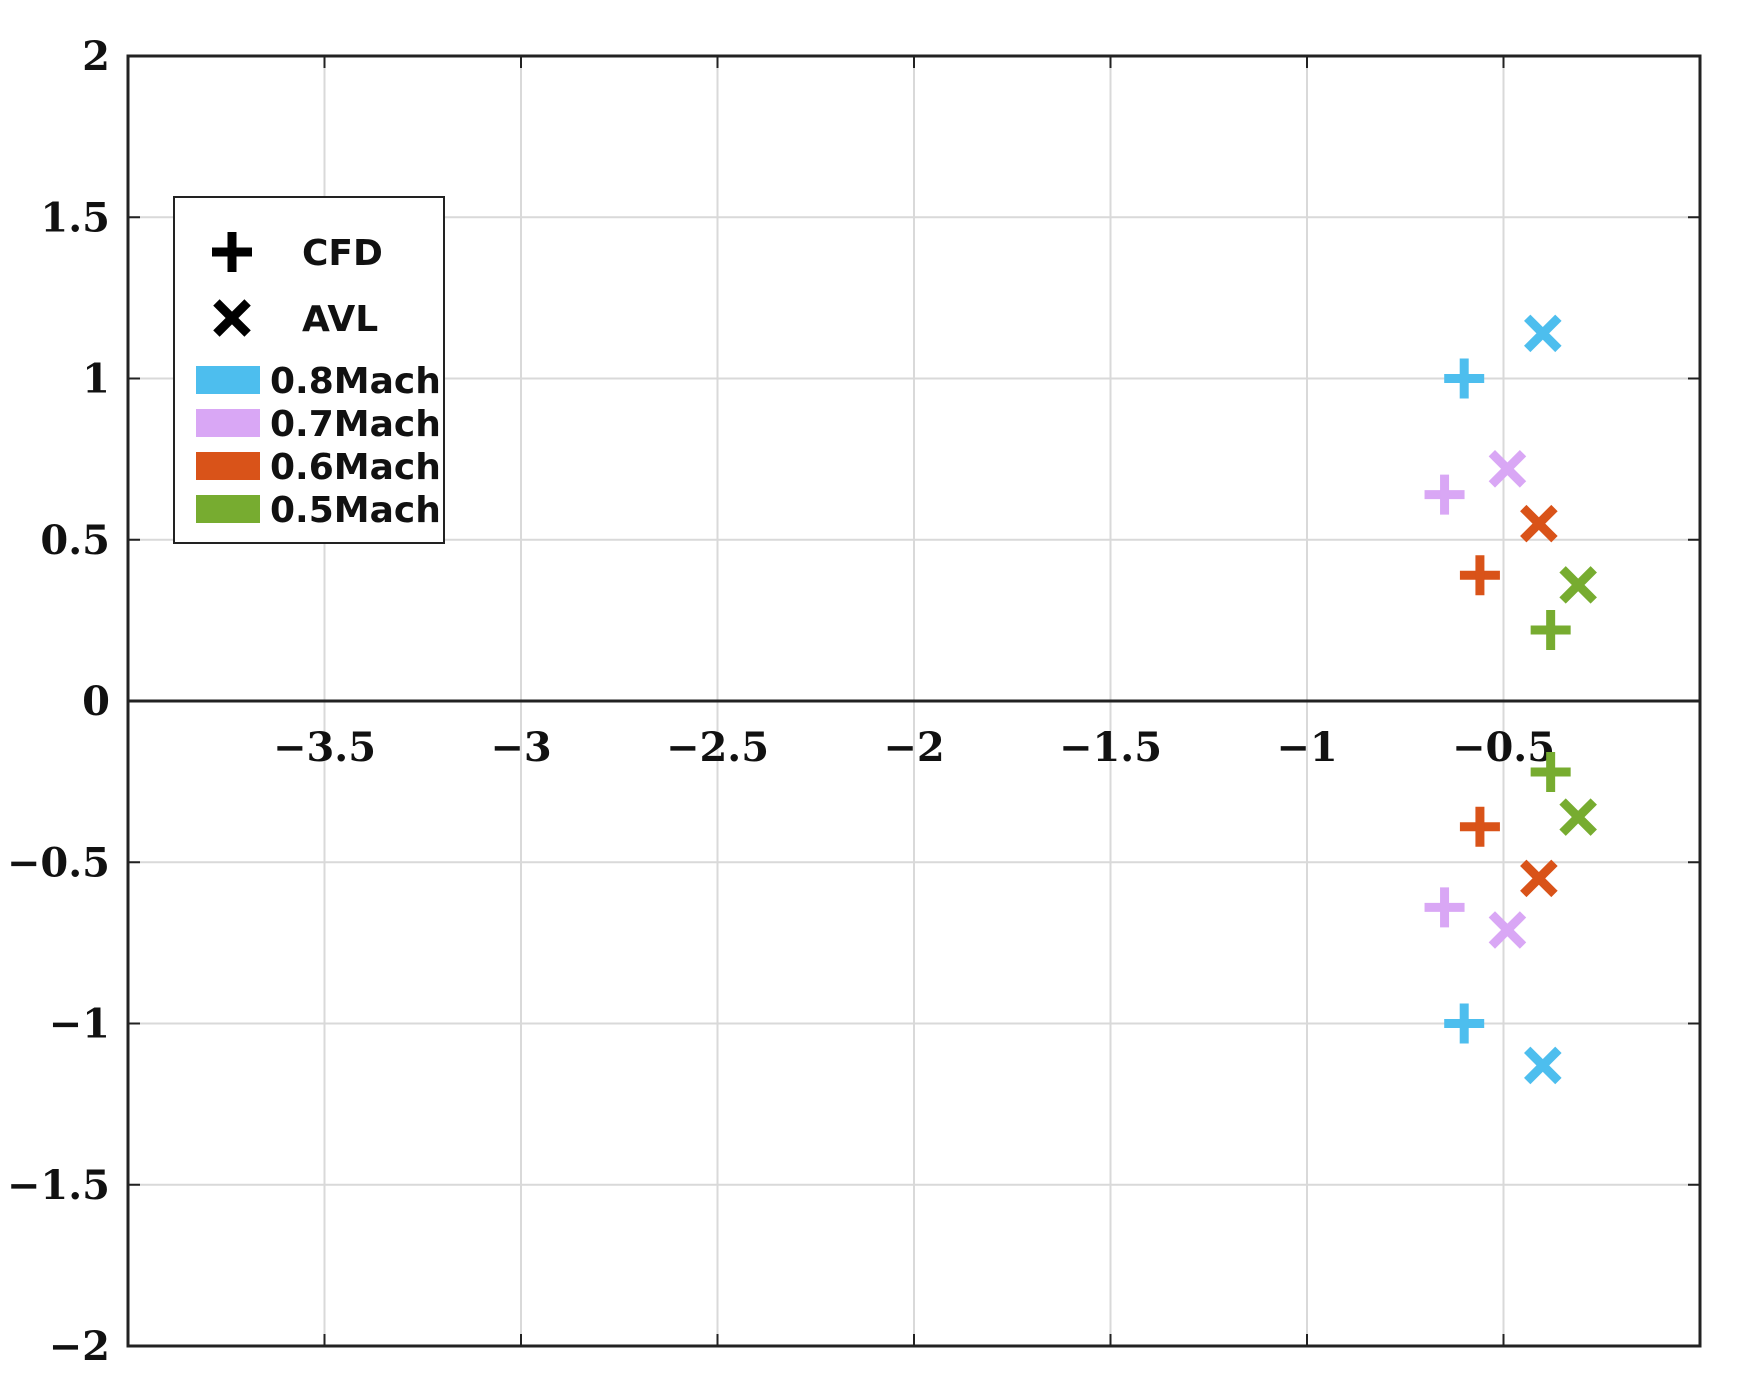 The width and height of the screenshot is (1738, 1395). Describe the element at coordinates (58, 701) in the screenshot. I see `y-tick-labels: 2 1.5 1 0.5 0 −0.5 −1 −1.5 −2` at that location.